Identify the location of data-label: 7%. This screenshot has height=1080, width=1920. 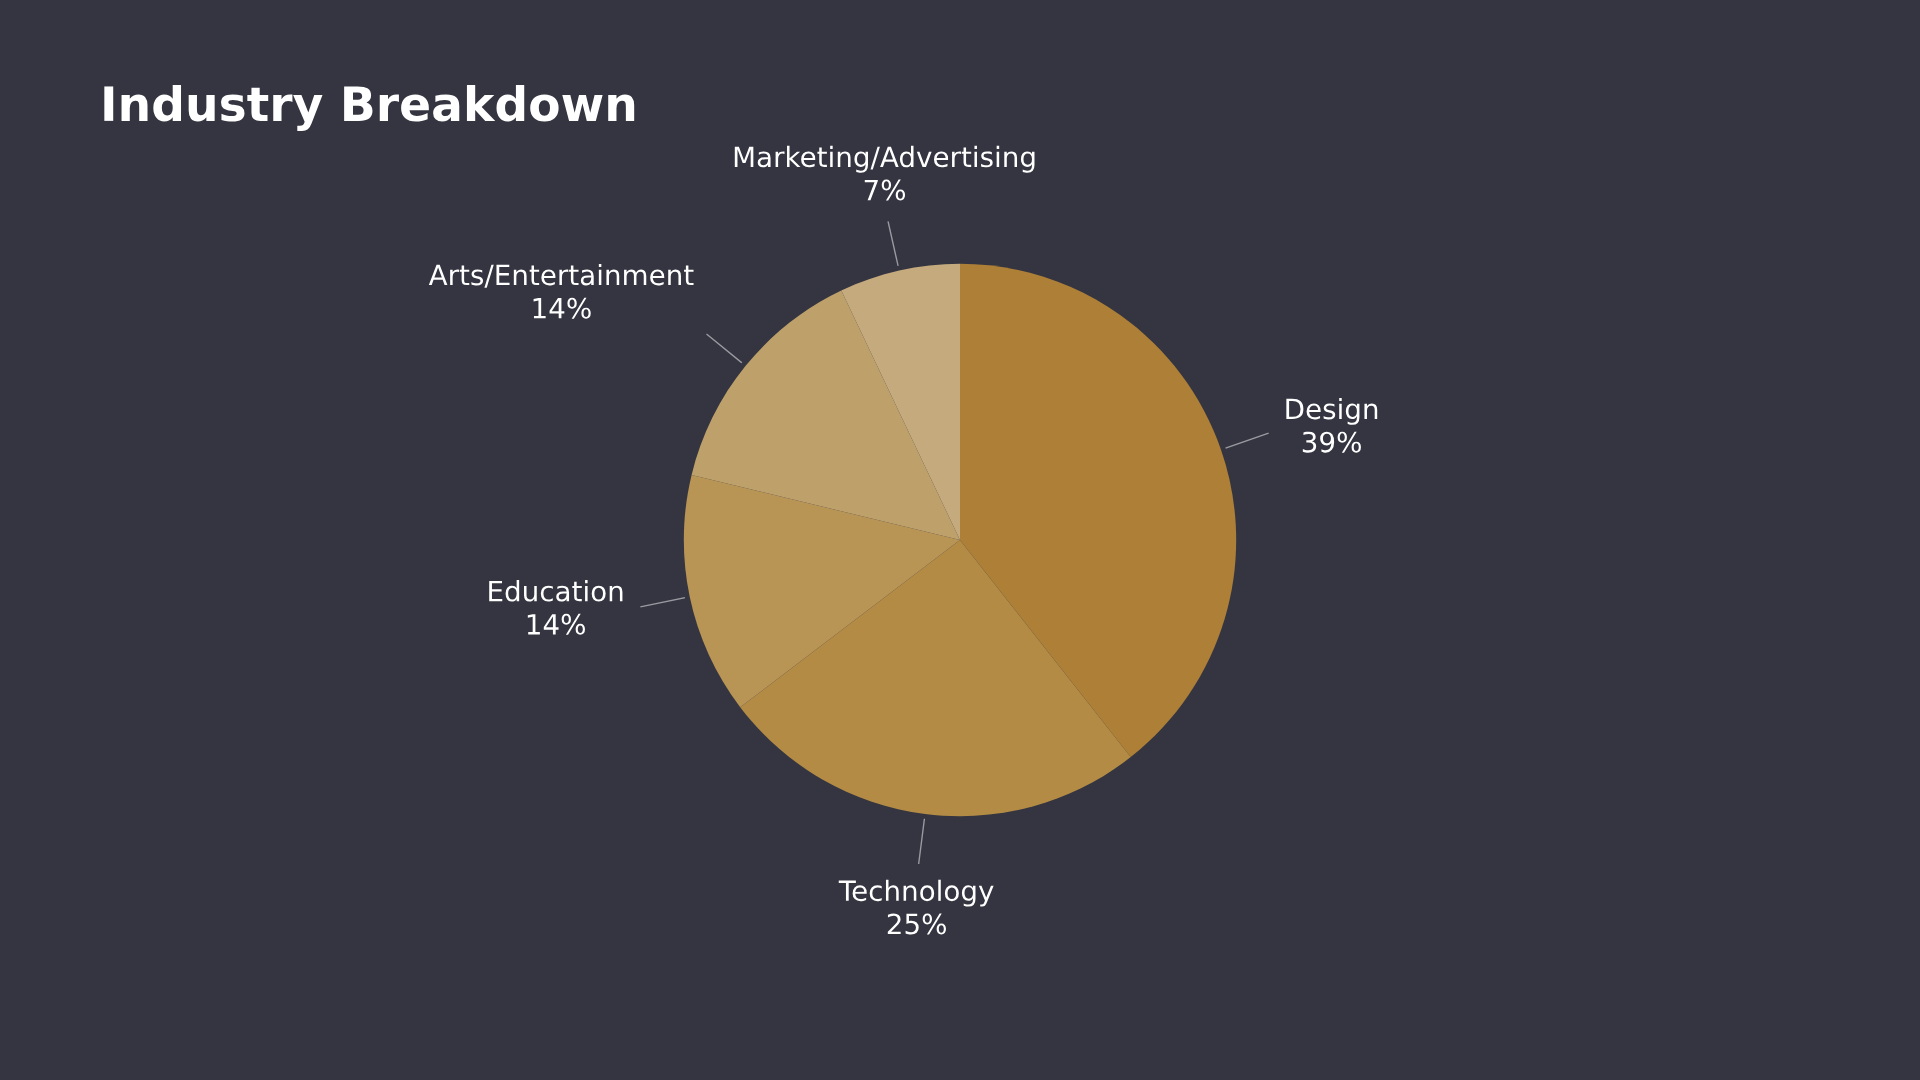
(885, 190).